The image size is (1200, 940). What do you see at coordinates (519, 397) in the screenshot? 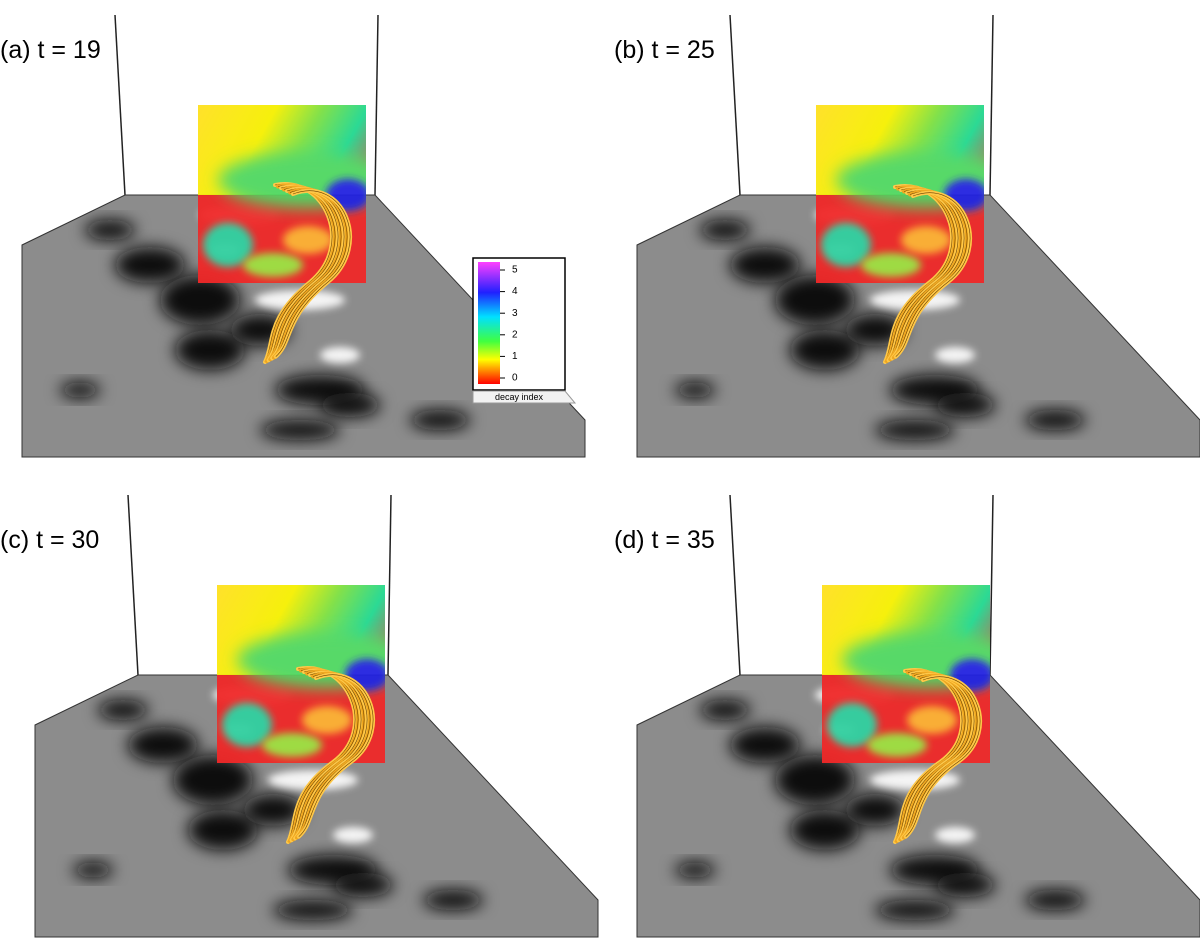
I see `colorbar-title: decay index` at bounding box center [519, 397].